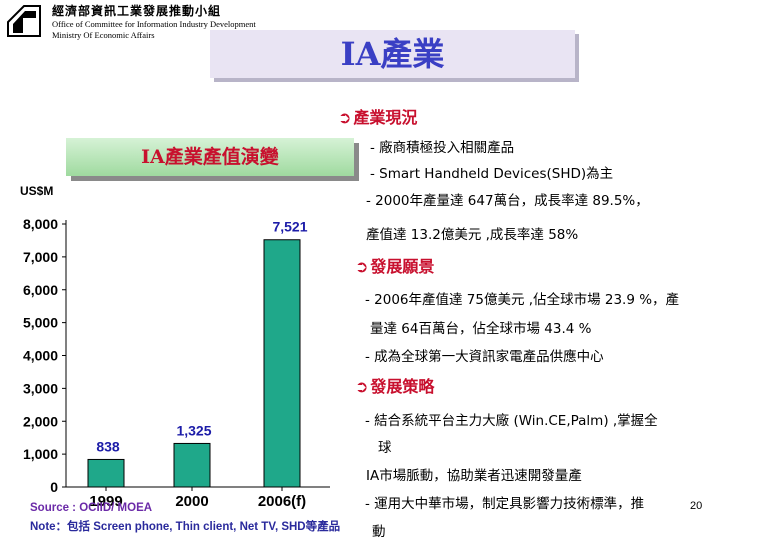 Image resolution: width=780 pixels, height=540 pixels. I want to click on y-tick-label: 3,000, so click(40, 388).